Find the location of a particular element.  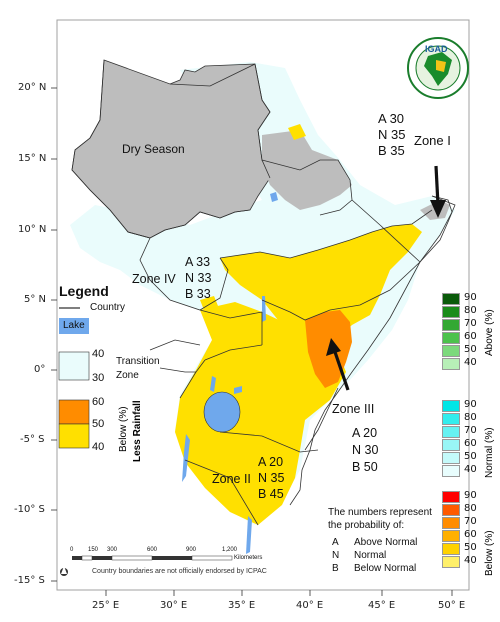

lat-tick-label: -15° S is located at coordinates (29, 580).